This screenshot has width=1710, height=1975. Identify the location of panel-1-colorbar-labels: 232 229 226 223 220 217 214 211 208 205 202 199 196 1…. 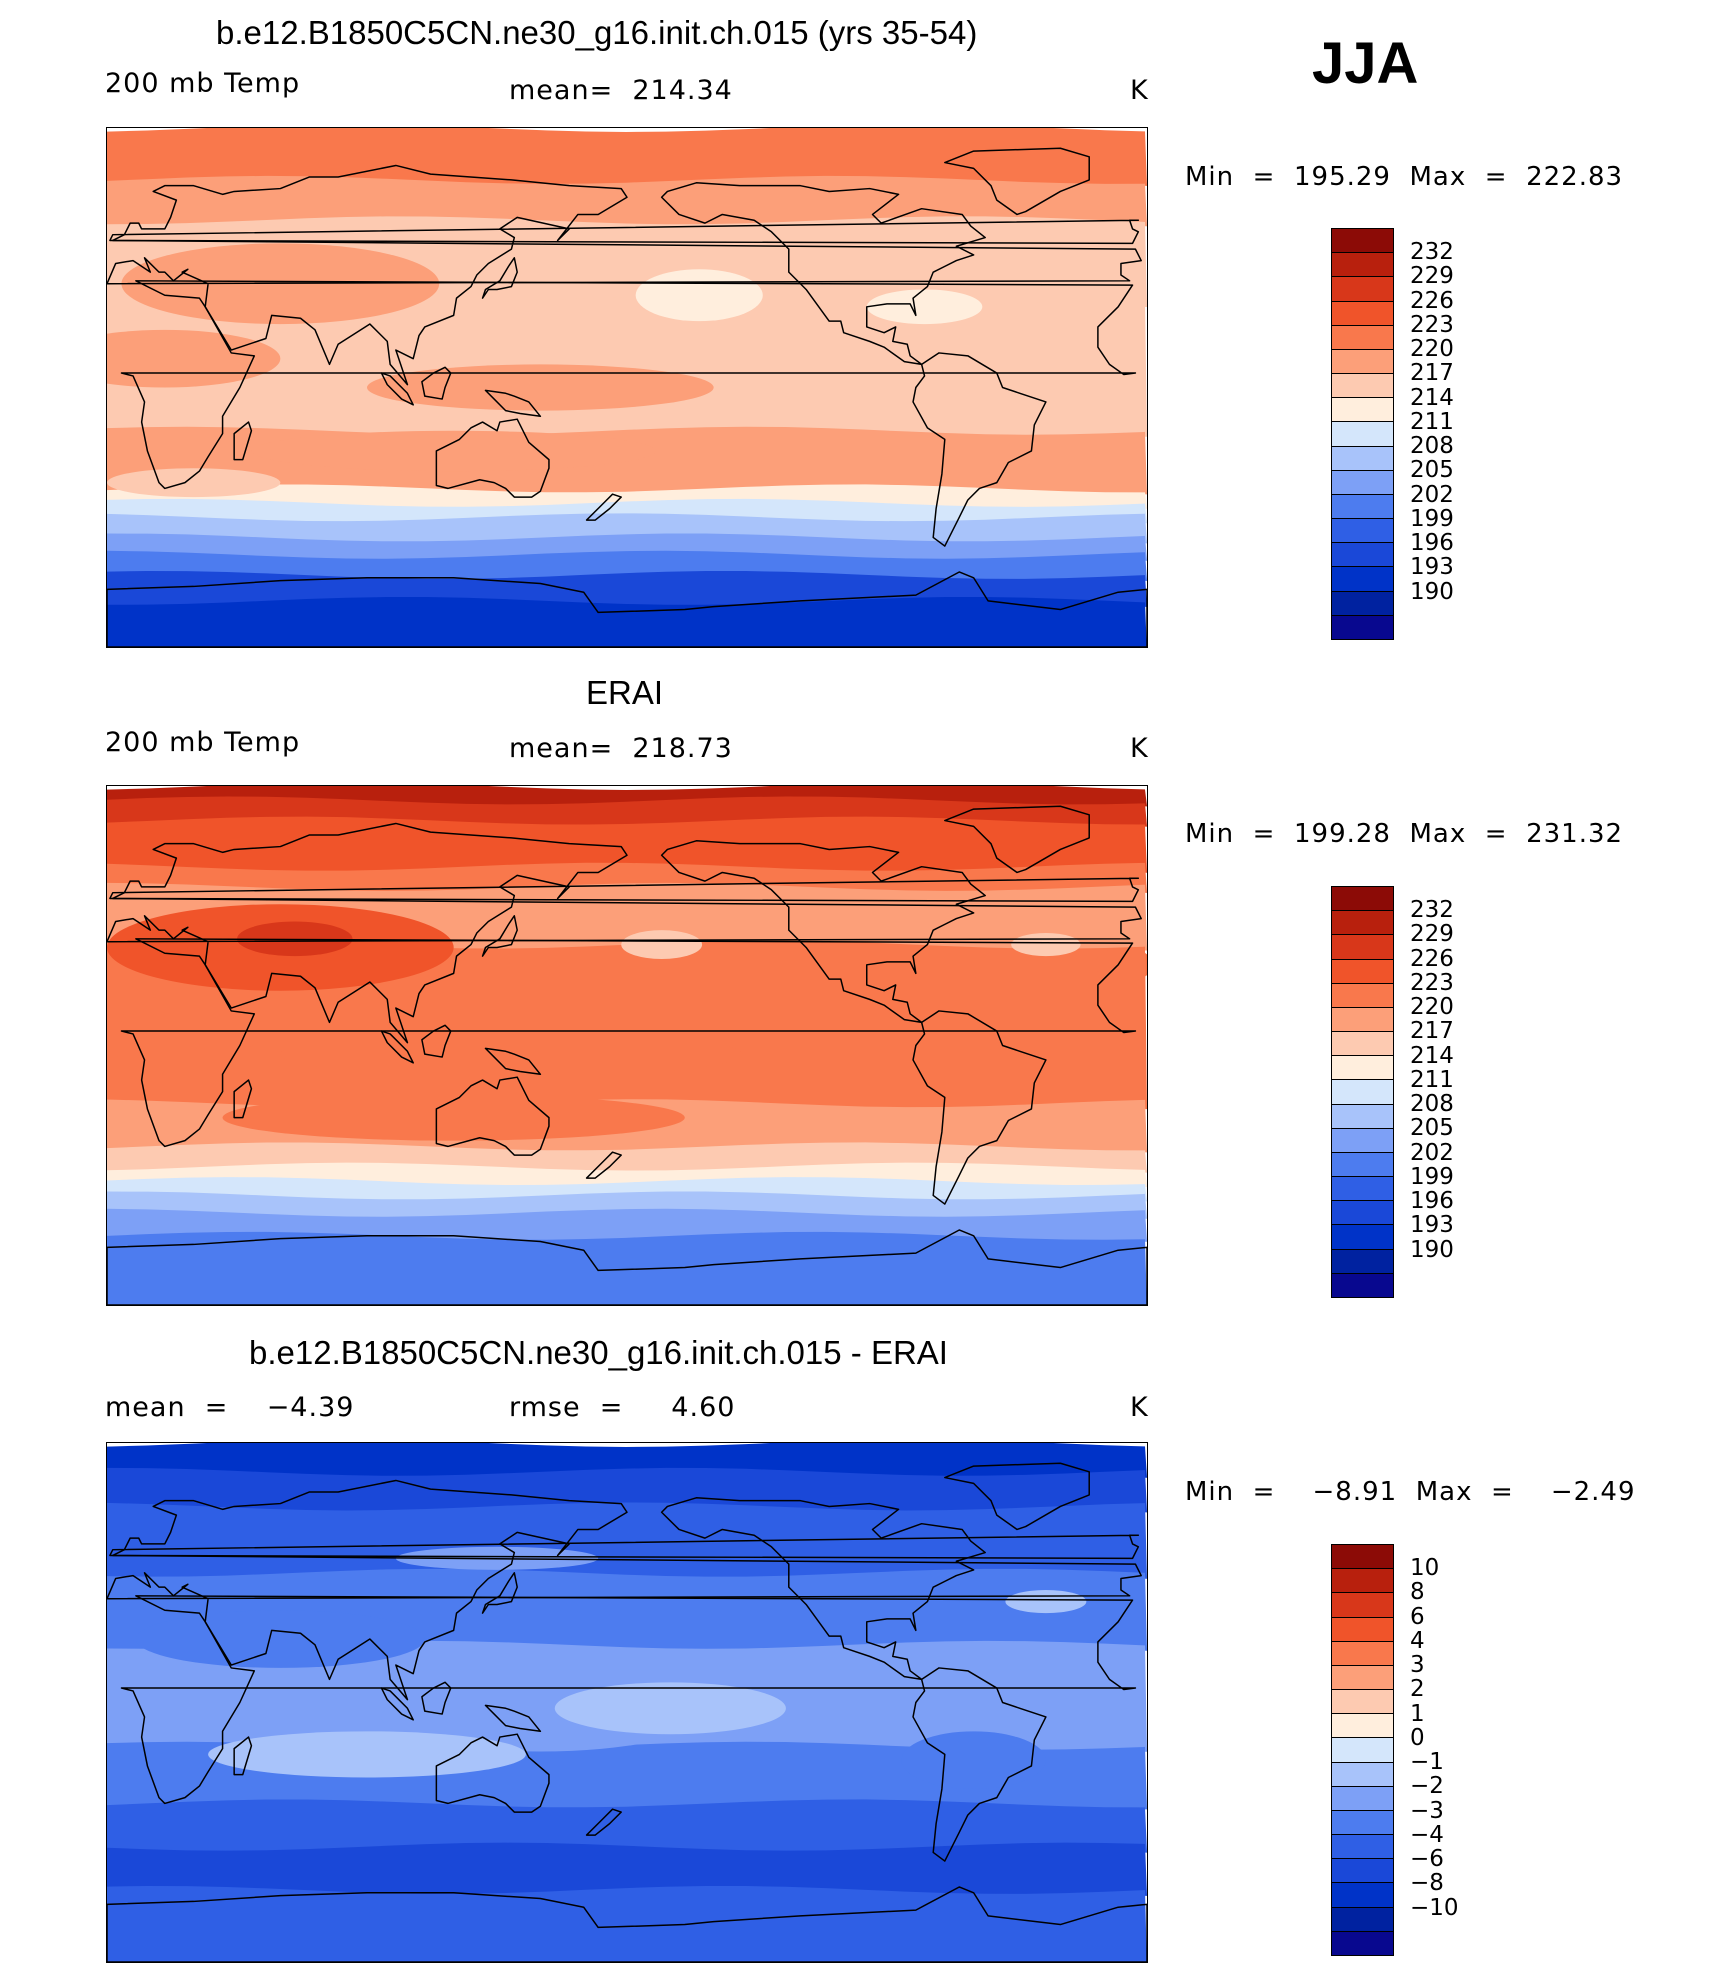
(1450, 434).